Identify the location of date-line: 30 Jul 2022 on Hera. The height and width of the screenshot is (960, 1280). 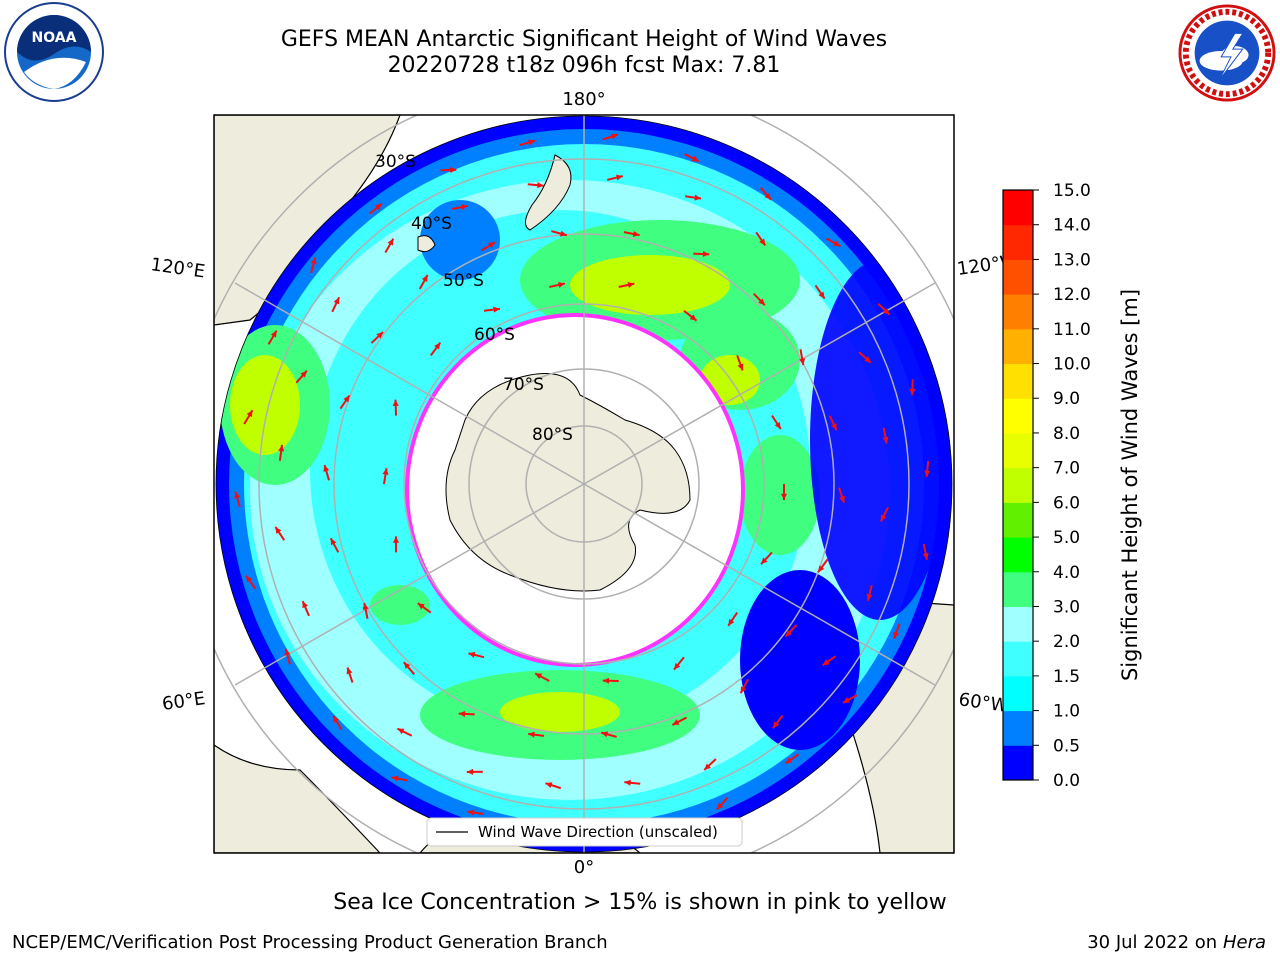
(1176, 942).